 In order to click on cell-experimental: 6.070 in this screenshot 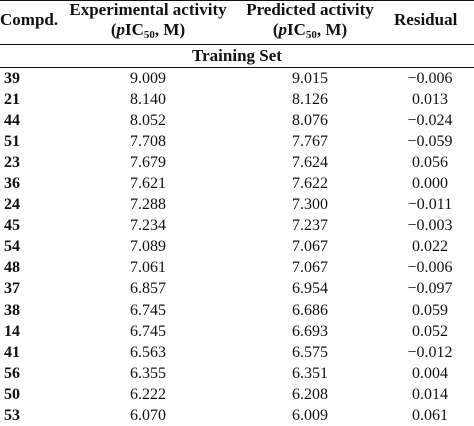, I will do `click(148, 416)`.